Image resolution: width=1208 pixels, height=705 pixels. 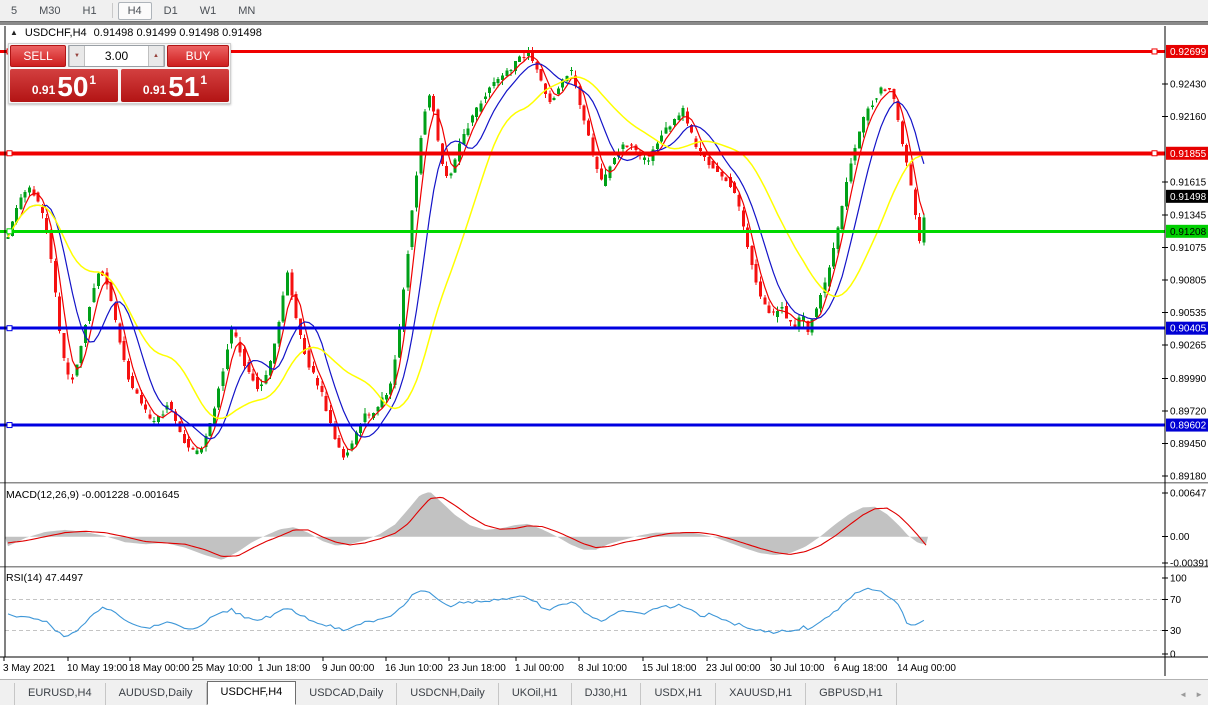 I want to click on buy-price-prefix: 0.91, so click(x=154, y=90).